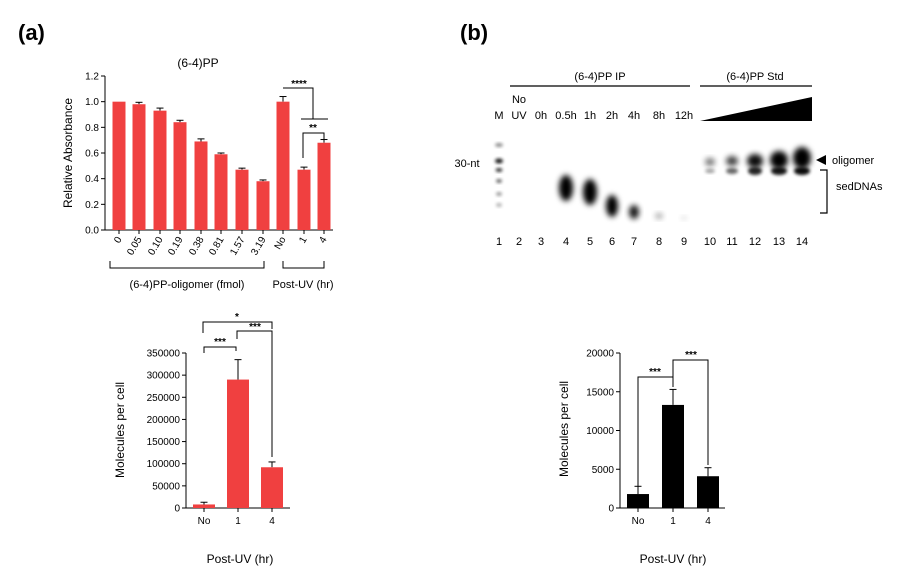 This screenshot has height=576, width=900. What do you see at coordinates (164, 354) in the screenshot?
I see `y-tick-label: 350000` at bounding box center [164, 354].